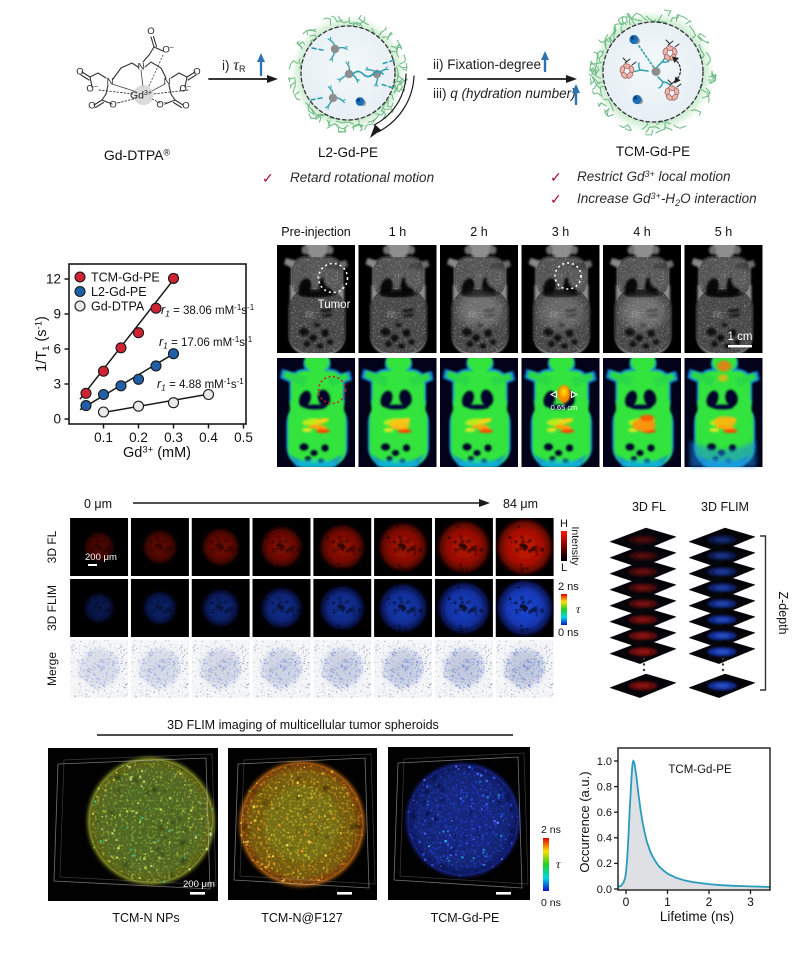 This screenshot has height=968, width=799. I want to click on svg-text: 1 cm, so click(740, 337).